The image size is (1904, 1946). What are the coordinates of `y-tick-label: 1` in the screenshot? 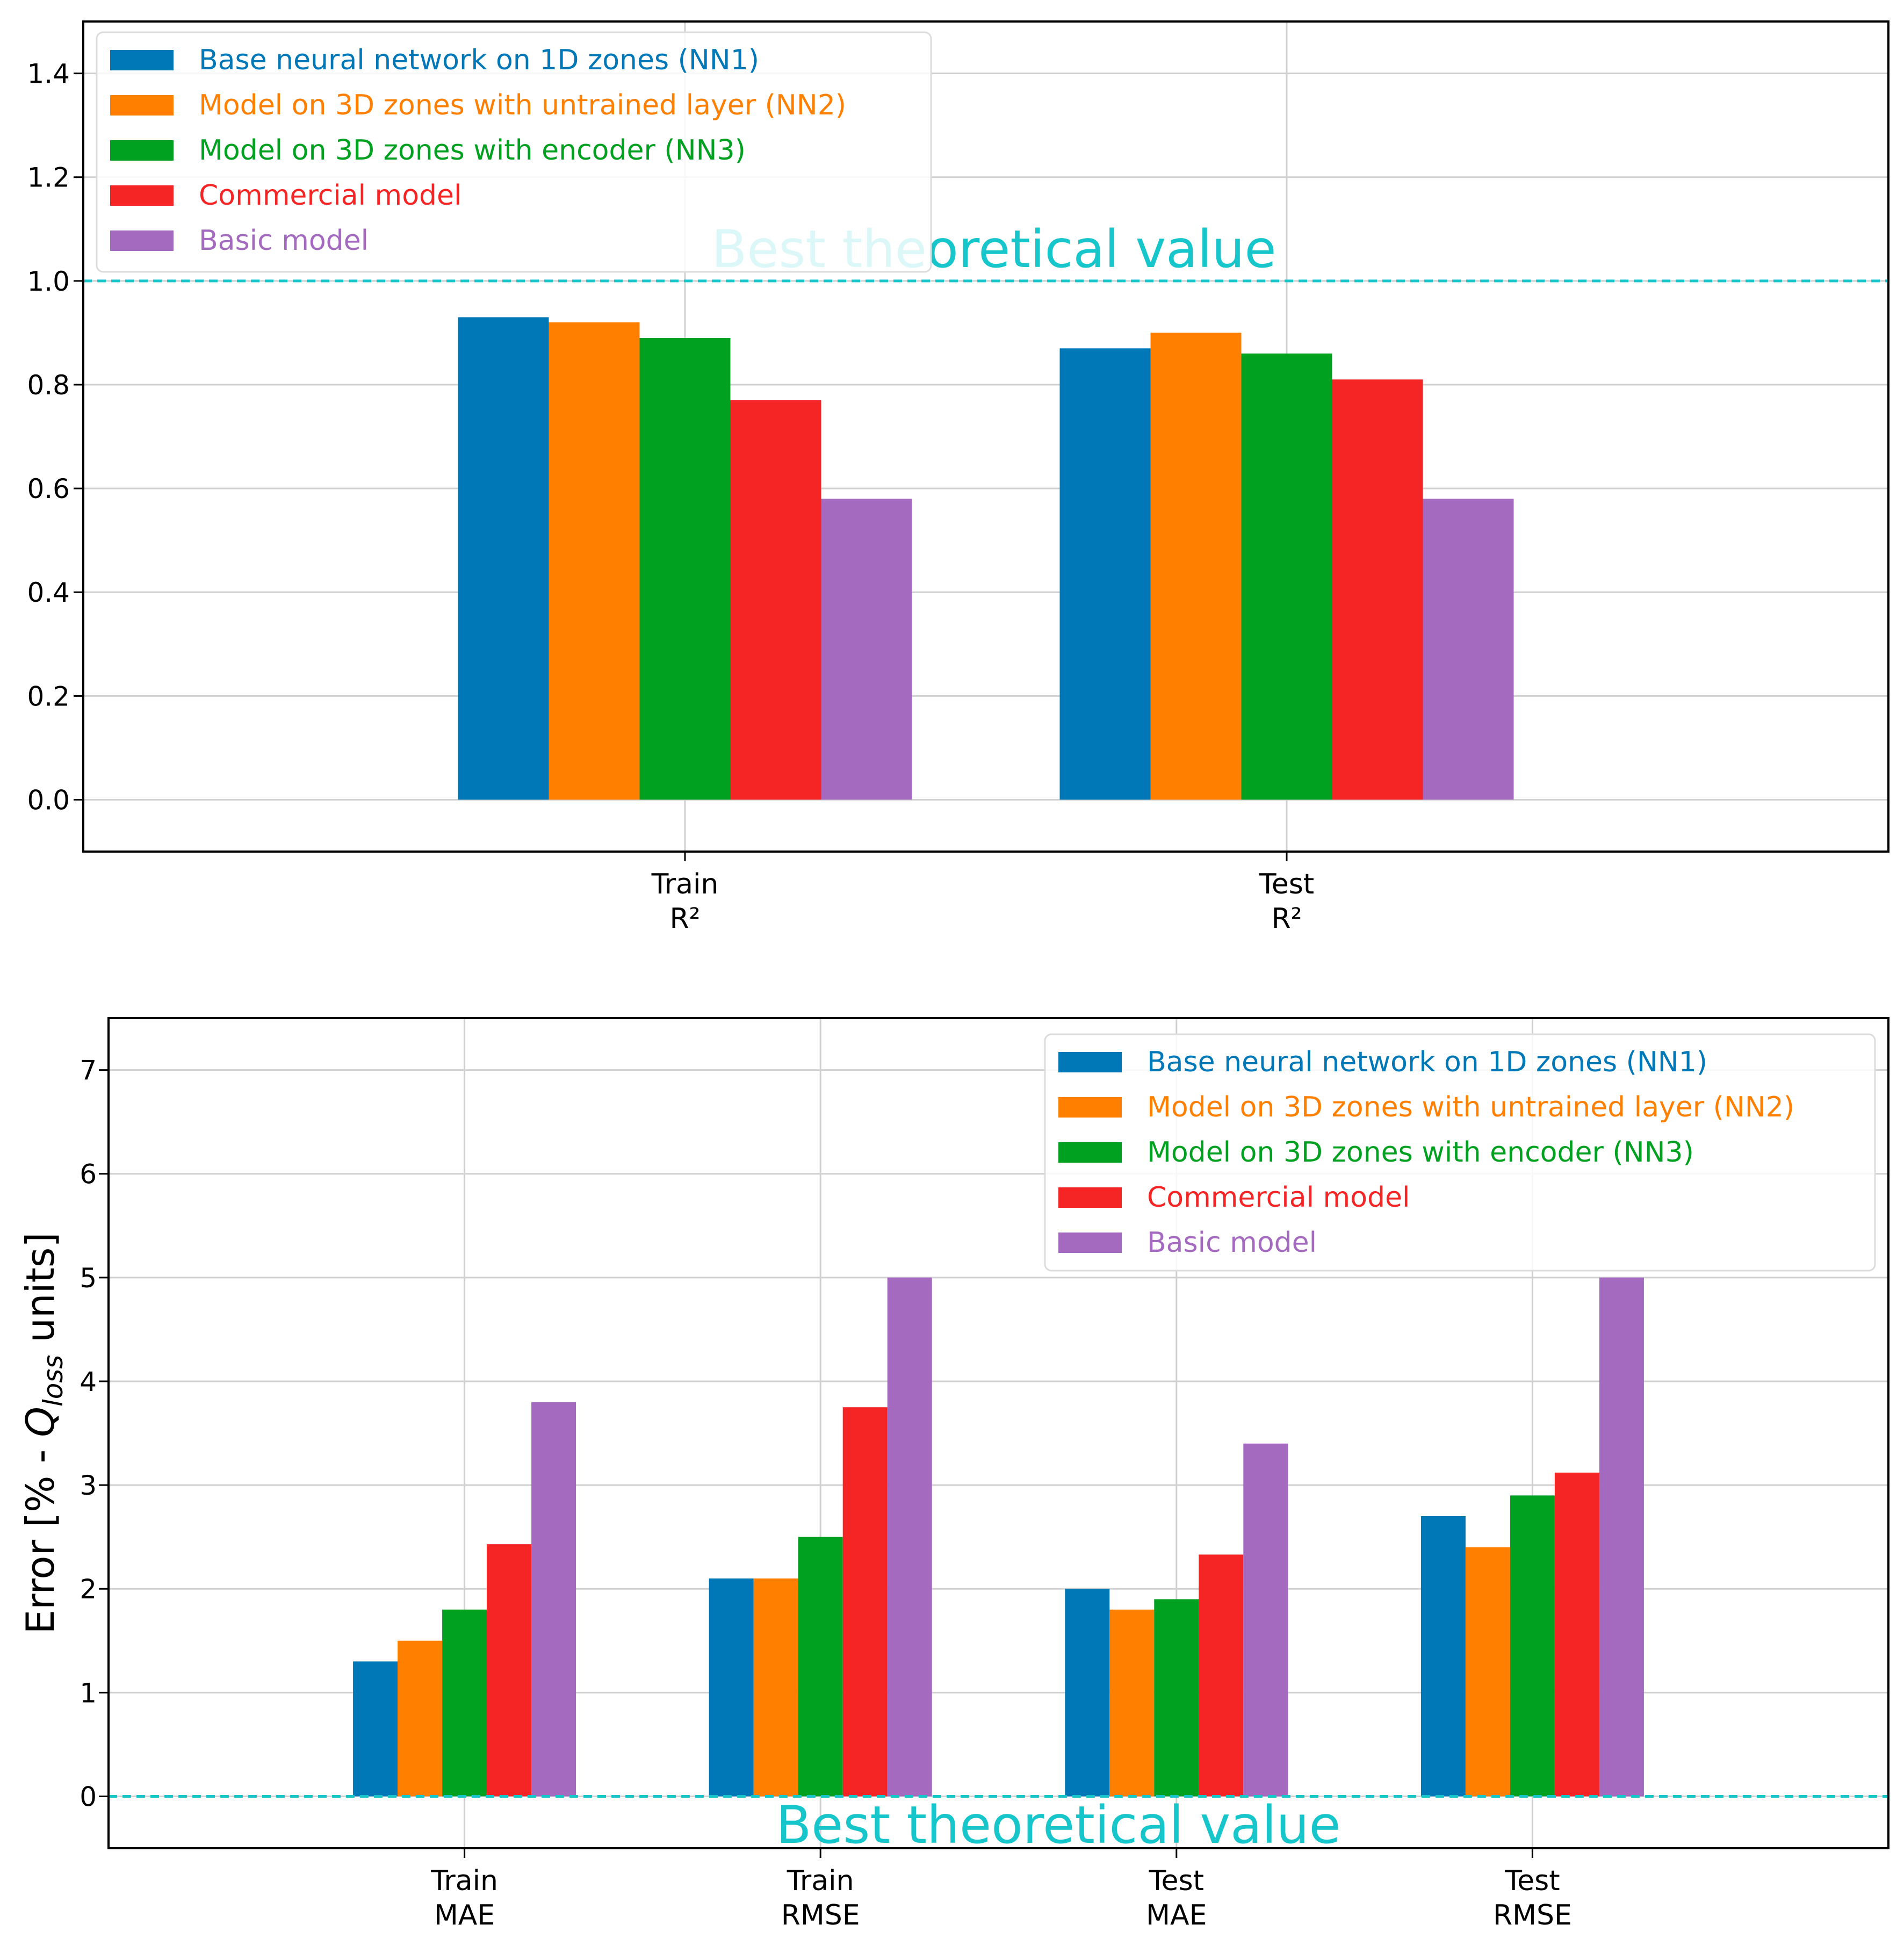 It's located at (88, 1693).